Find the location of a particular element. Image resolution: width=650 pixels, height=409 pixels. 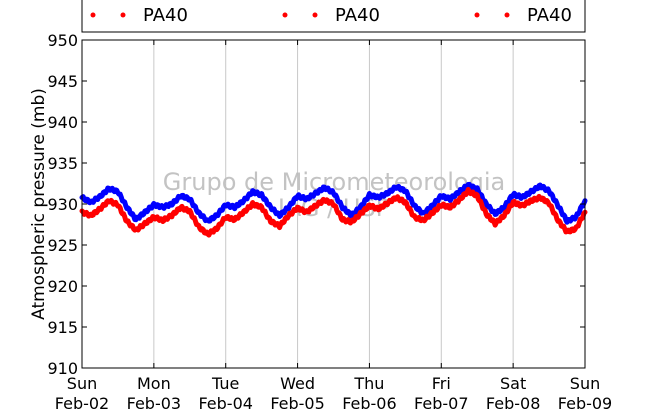

y-tick-label: 925 is located at coordinates (62, 245).